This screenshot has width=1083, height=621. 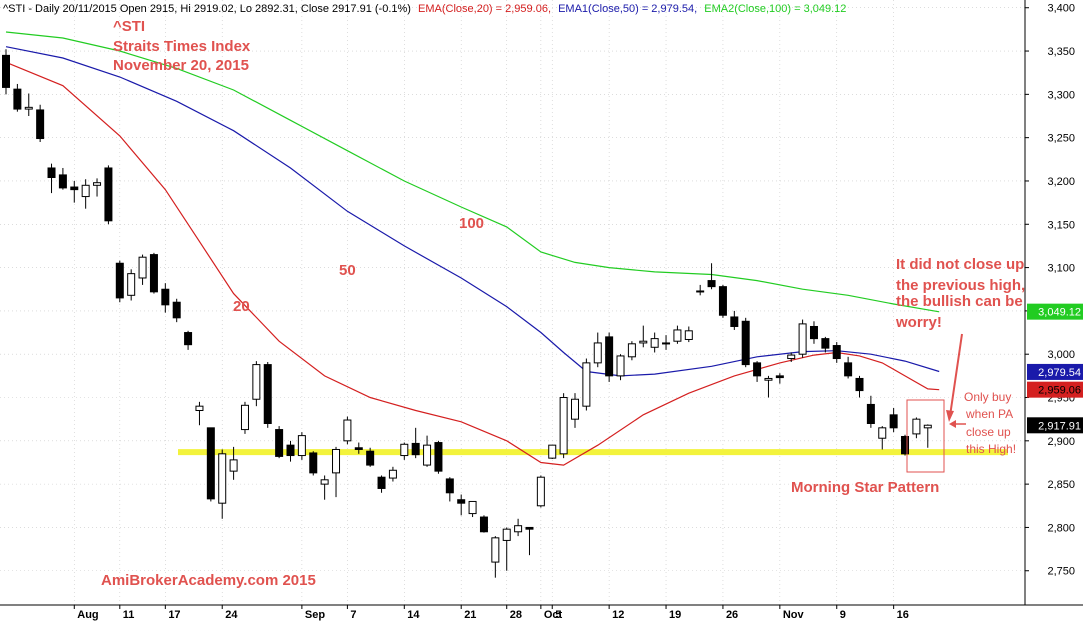 What do you see at coordinates (1061, 9) in the screenshot?
I see `y-tick-label: 3,400` at bounding box center [1061, 9].